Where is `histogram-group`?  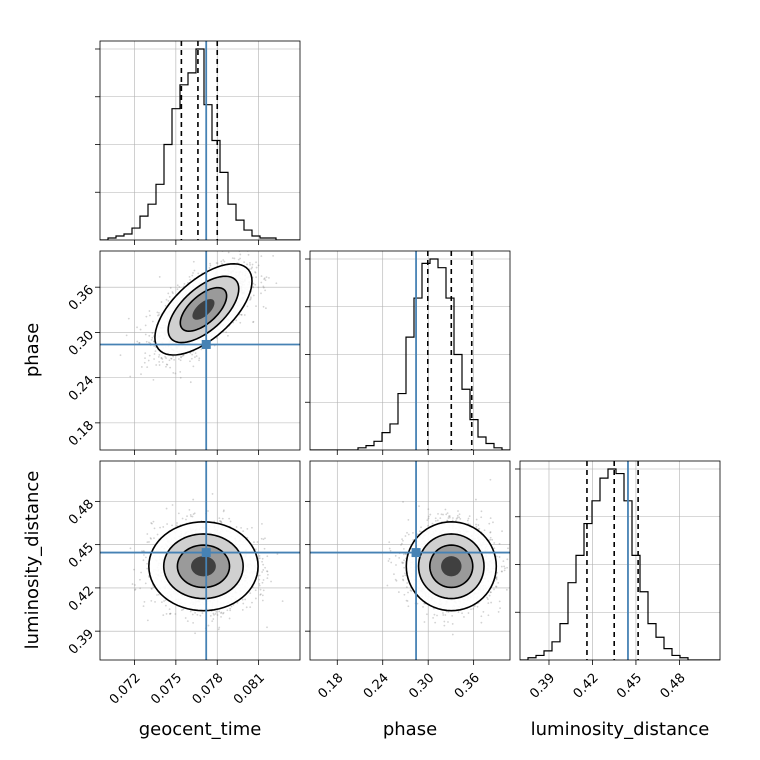 histogram-group is located at coordinates (410, 350).